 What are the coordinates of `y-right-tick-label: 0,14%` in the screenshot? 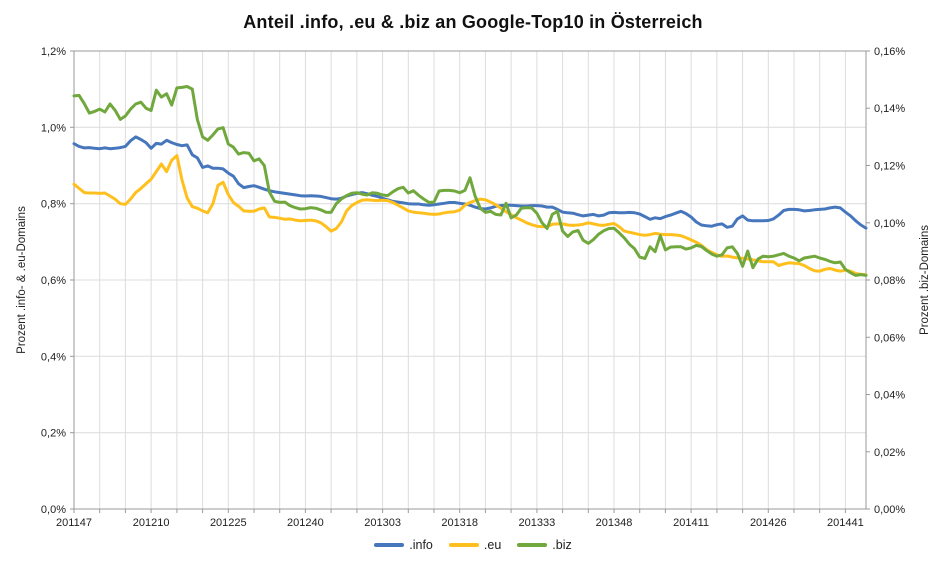 It's located at (889, 109).